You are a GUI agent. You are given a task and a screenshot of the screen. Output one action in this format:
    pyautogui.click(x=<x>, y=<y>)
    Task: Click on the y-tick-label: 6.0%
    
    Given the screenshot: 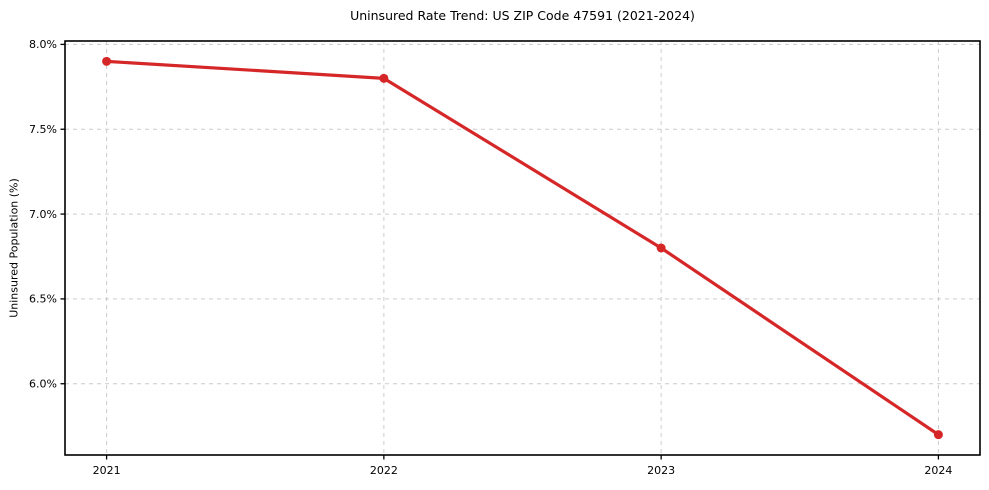 What is the action you would take?
    pyautogui.click(x=43, y=383)
    